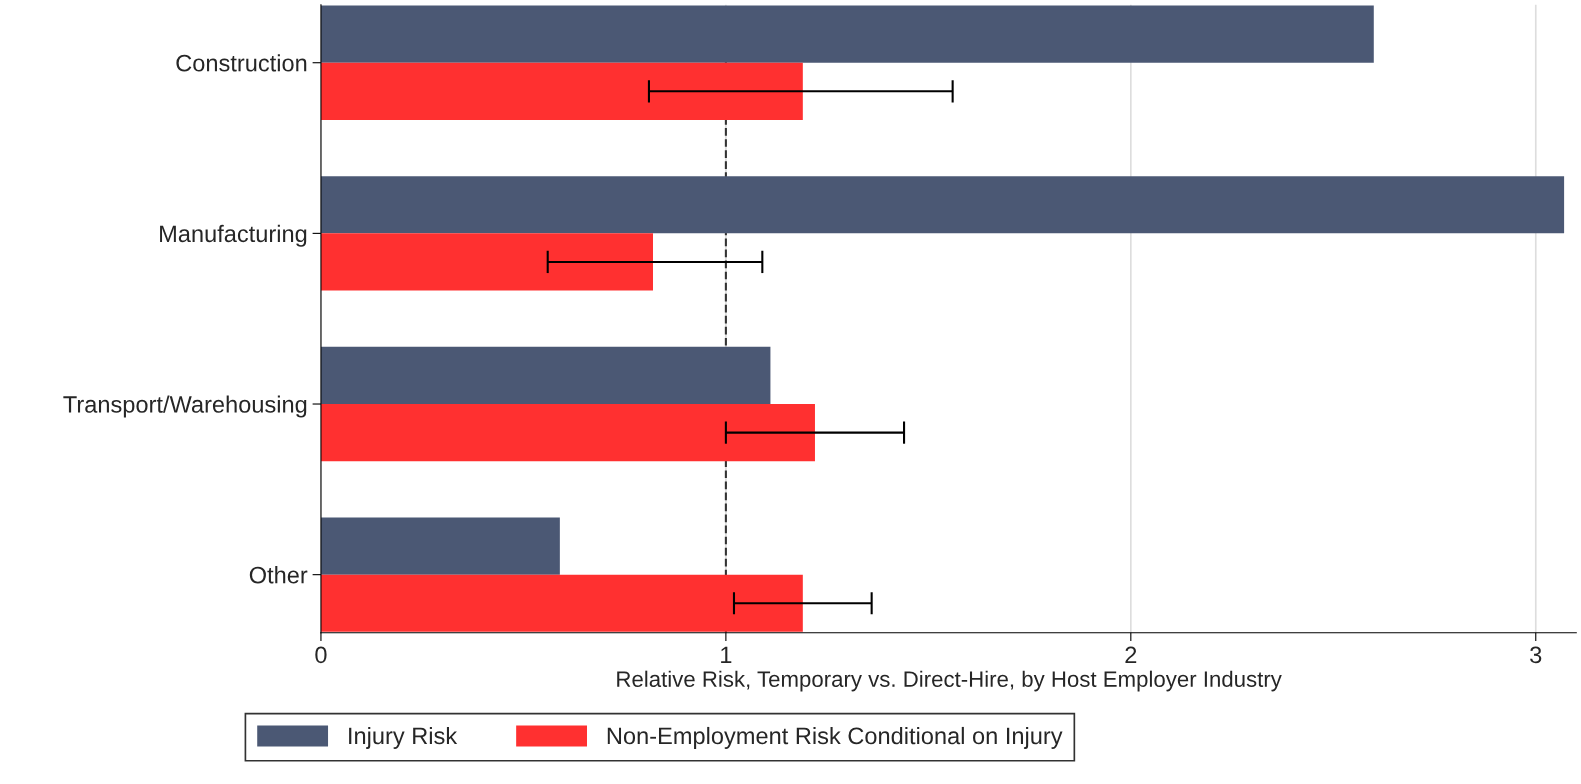 Image resolution: width=1581 pixels, height=784 pixels. I want to click on y-tick-label: Transport/Warehousing, so click(185, 406).